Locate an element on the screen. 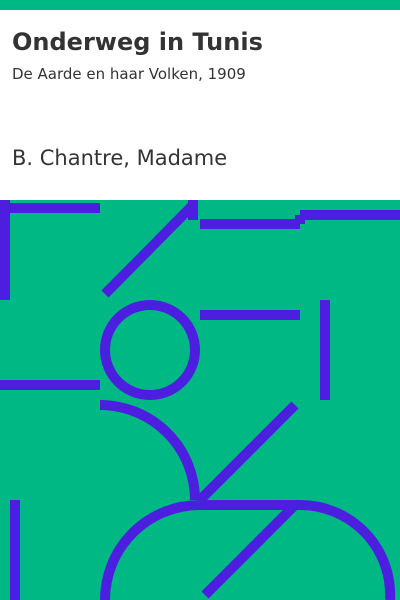 The height and width of the screenshot is (600, 400). top-color-strip is located at coordinates (200, 5).